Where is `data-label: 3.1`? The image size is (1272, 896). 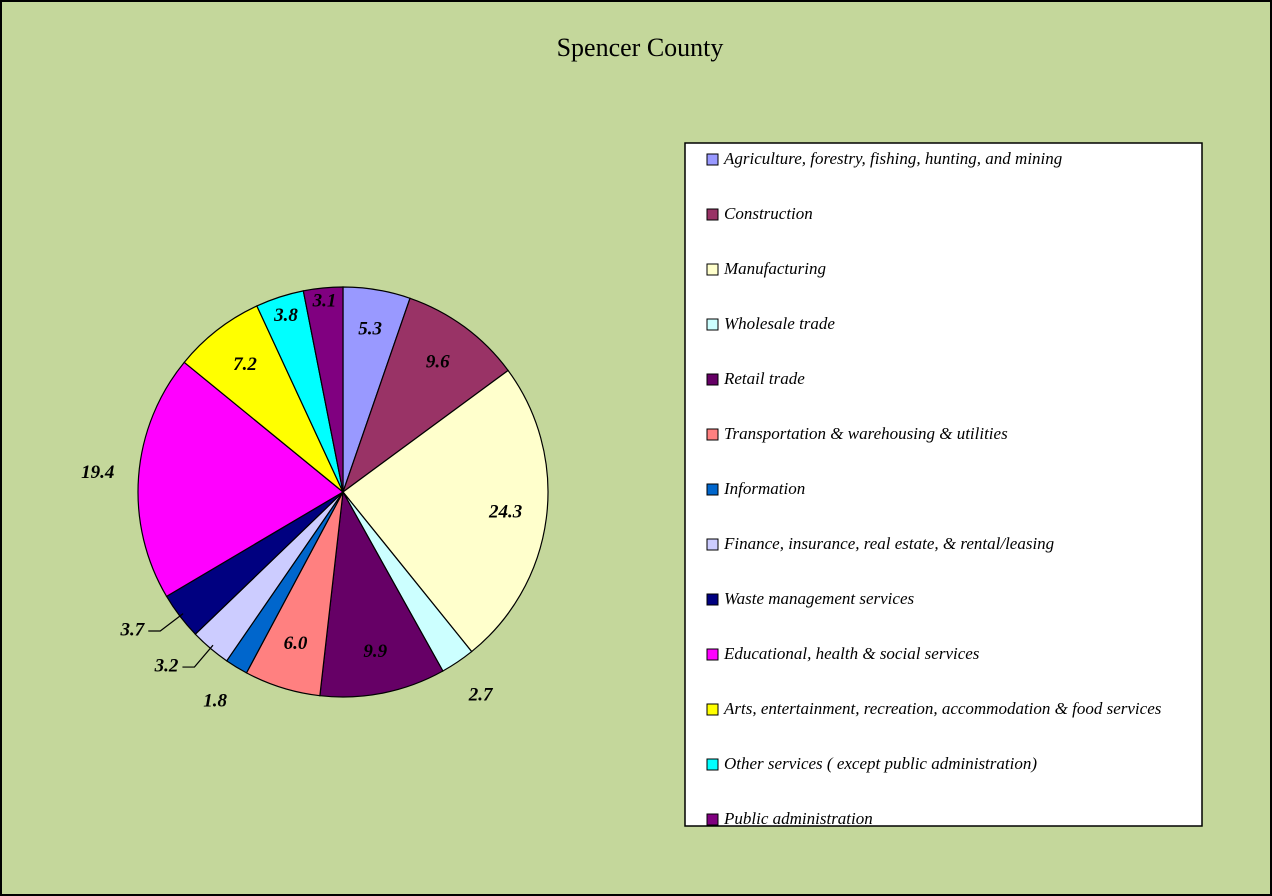
data-label: 3.1 is located at coordinates (324, 301).